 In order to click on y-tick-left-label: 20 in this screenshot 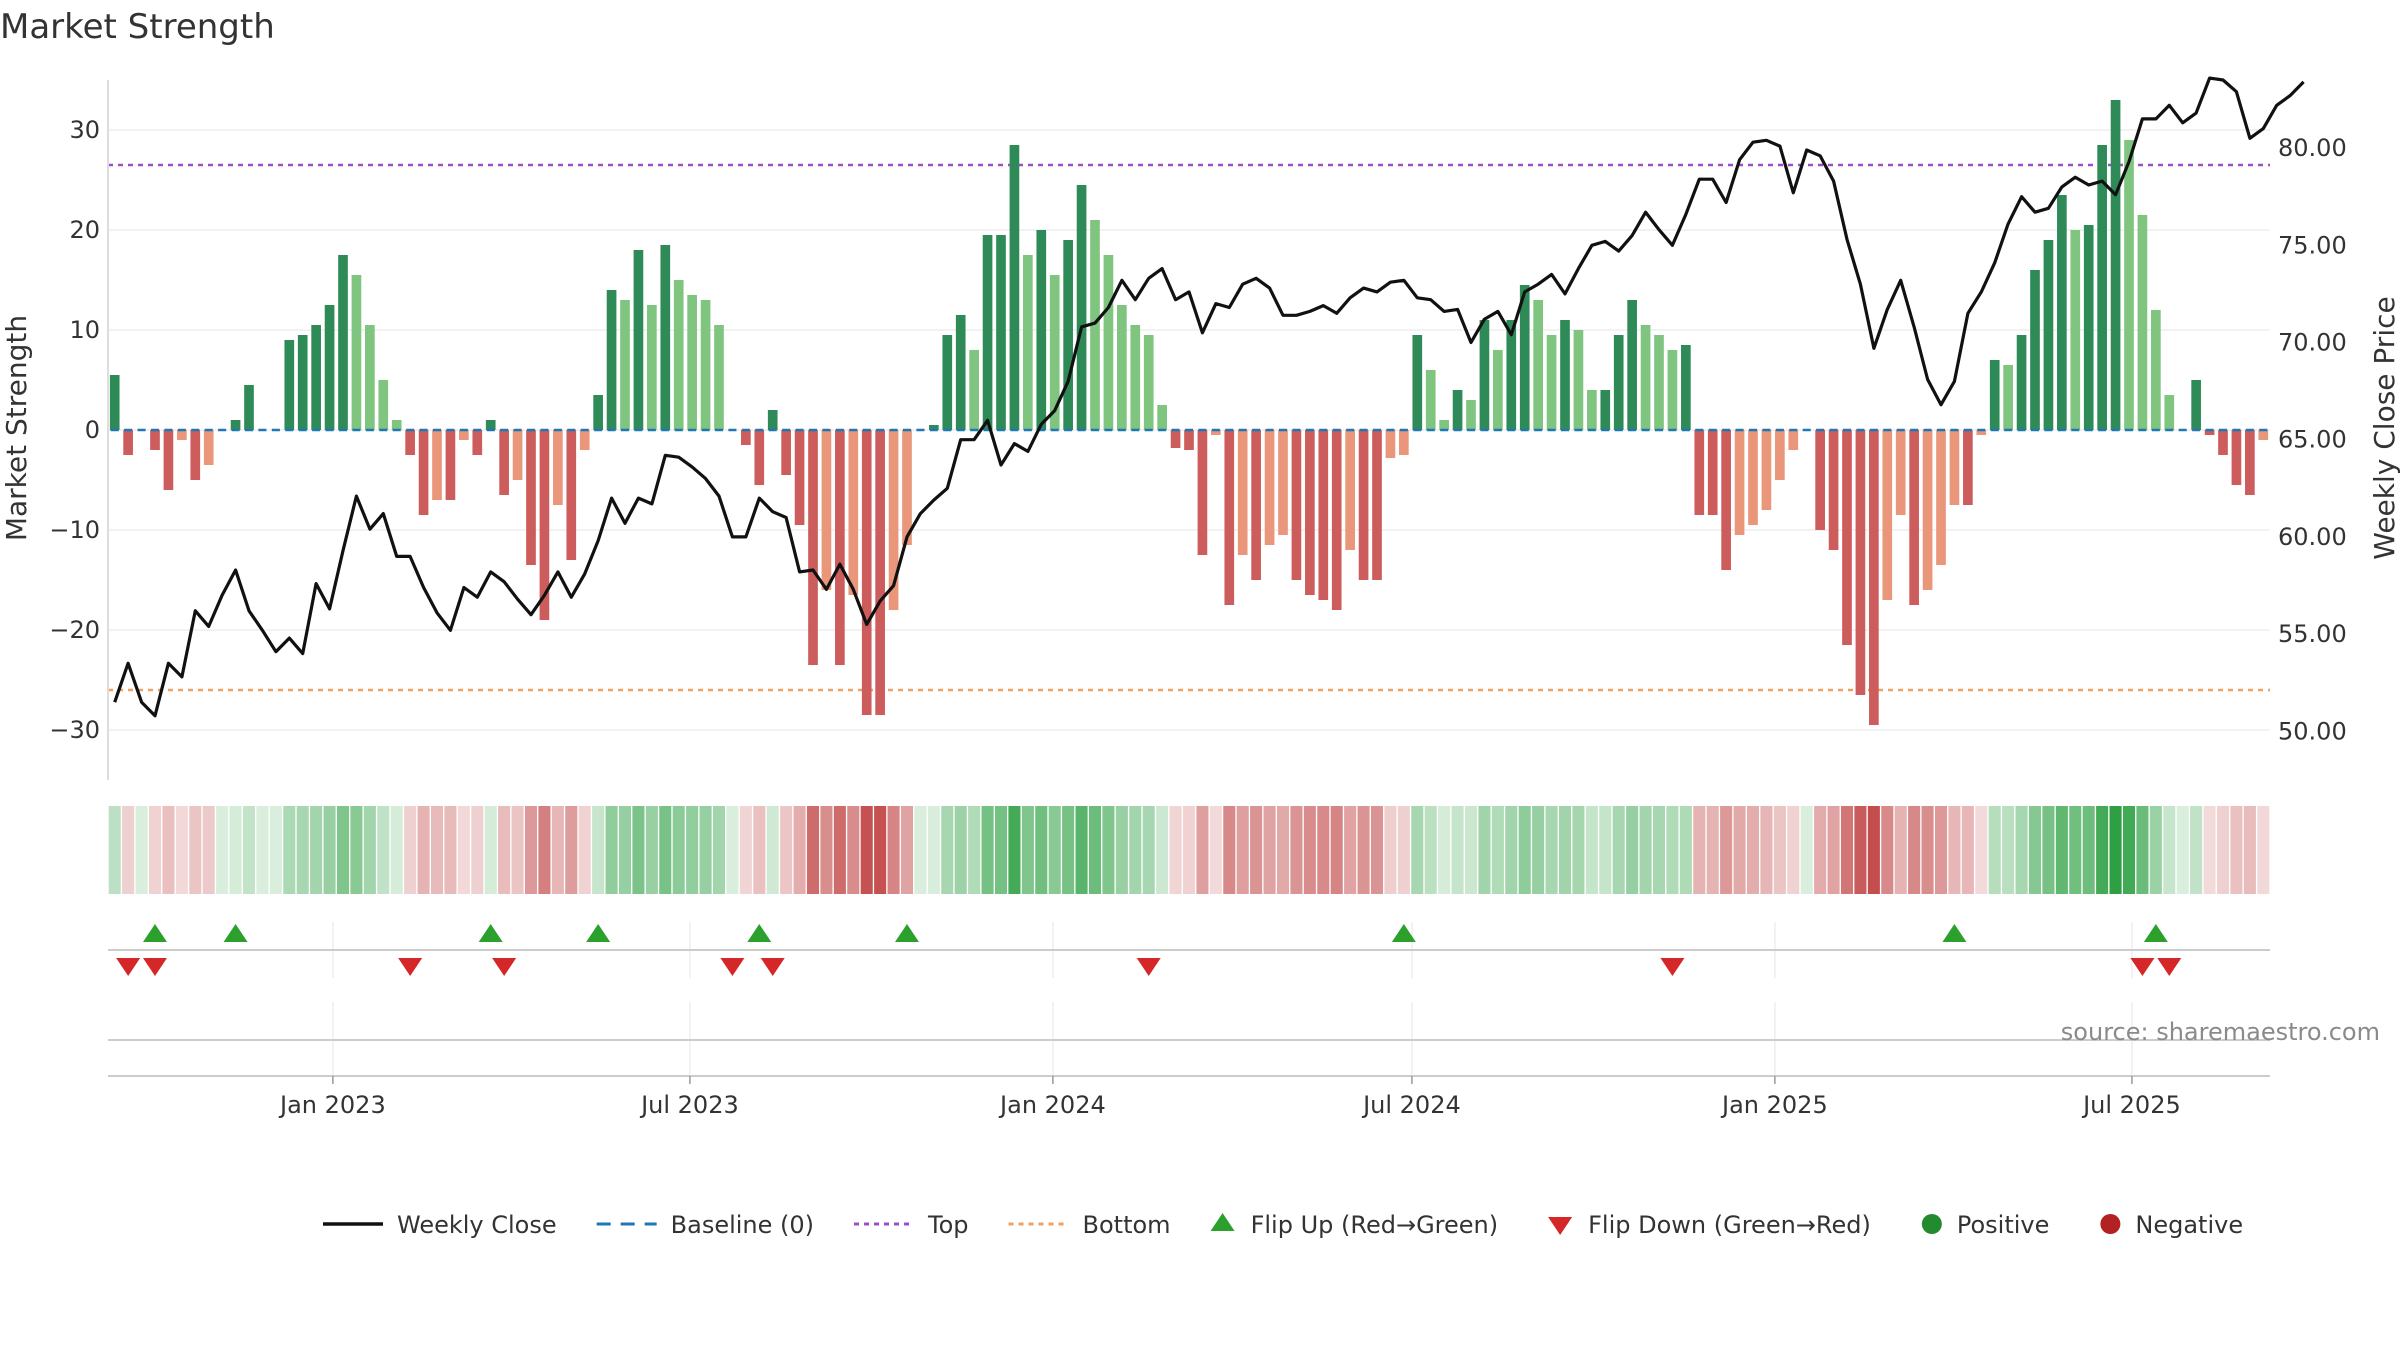, I will do `click(84, 230)`.